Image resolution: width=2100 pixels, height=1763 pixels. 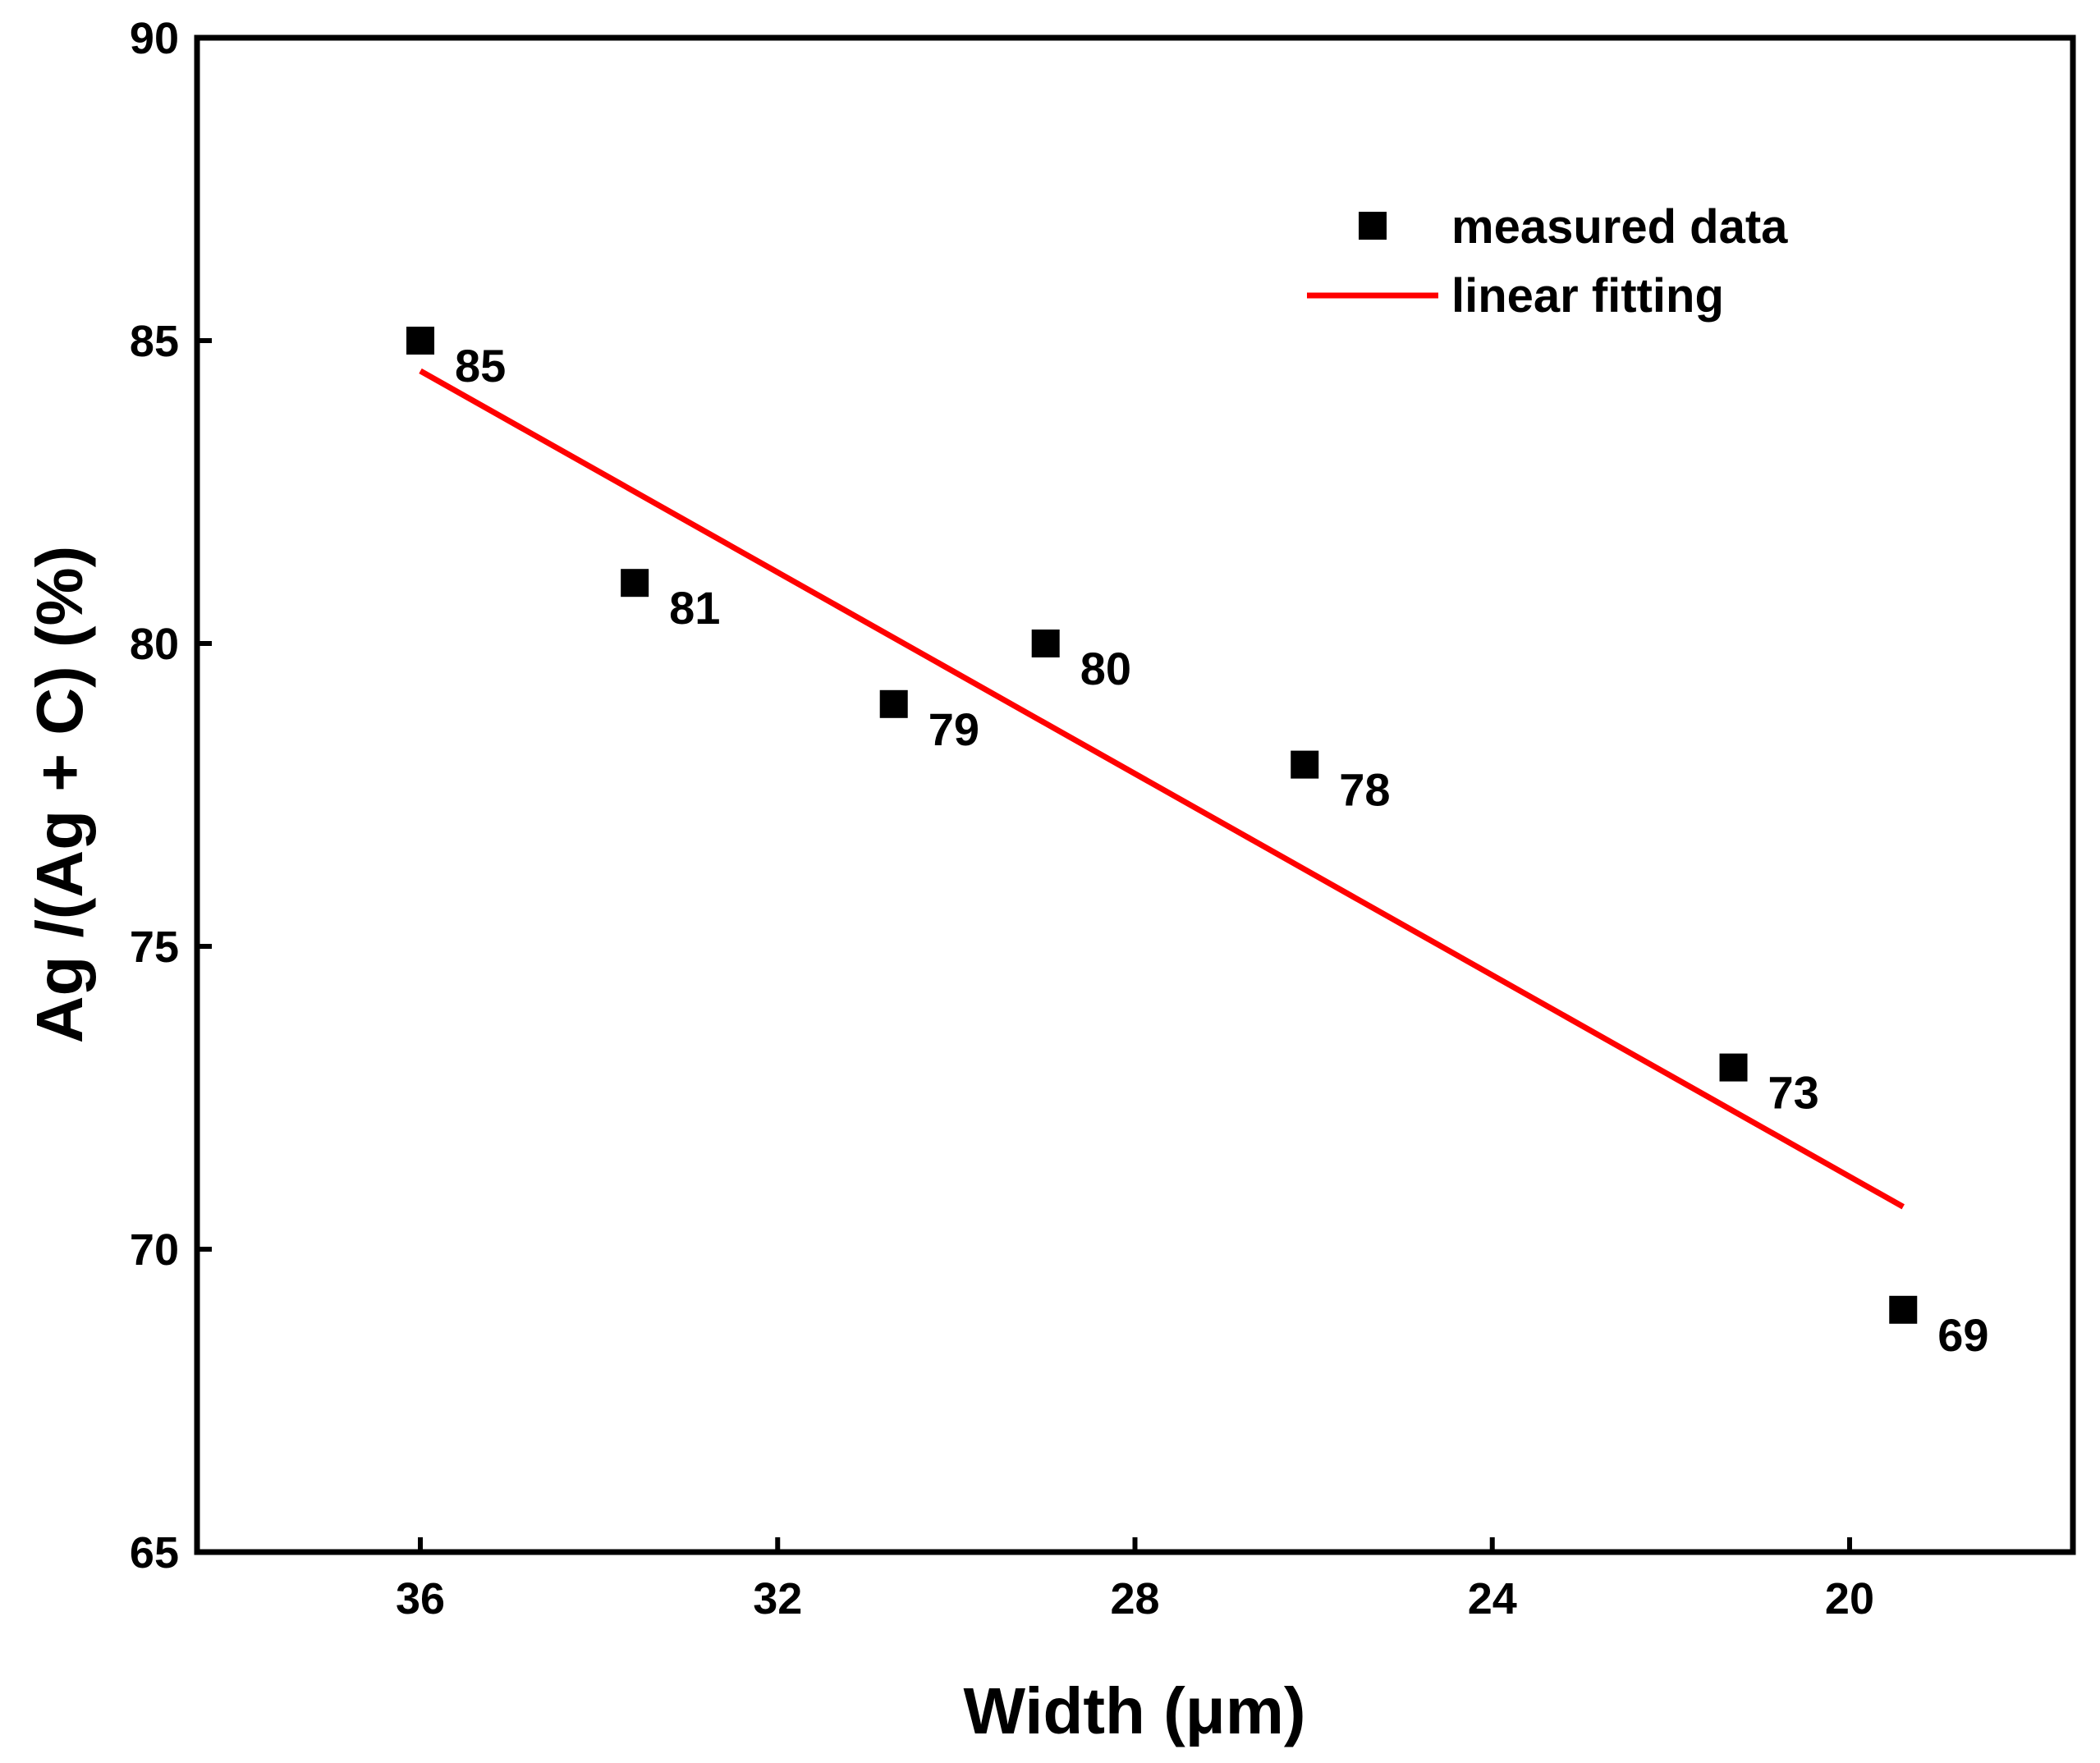 I want to click on x-tick-label: 32, so click(x=777, y=1598).